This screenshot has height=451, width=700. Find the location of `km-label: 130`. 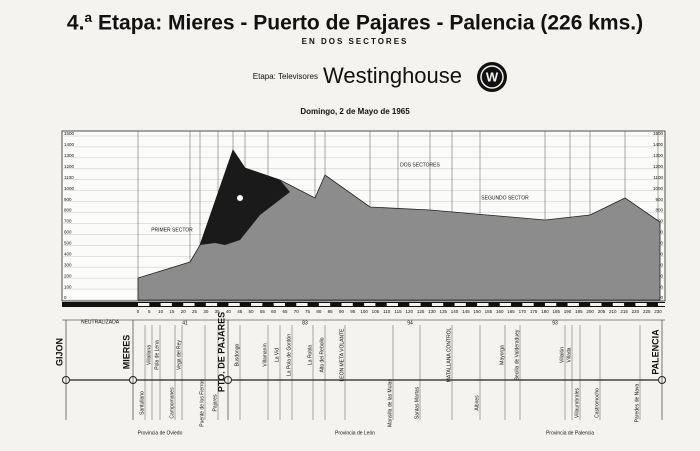

km-label: 130 is located at coordinates (432, 311).